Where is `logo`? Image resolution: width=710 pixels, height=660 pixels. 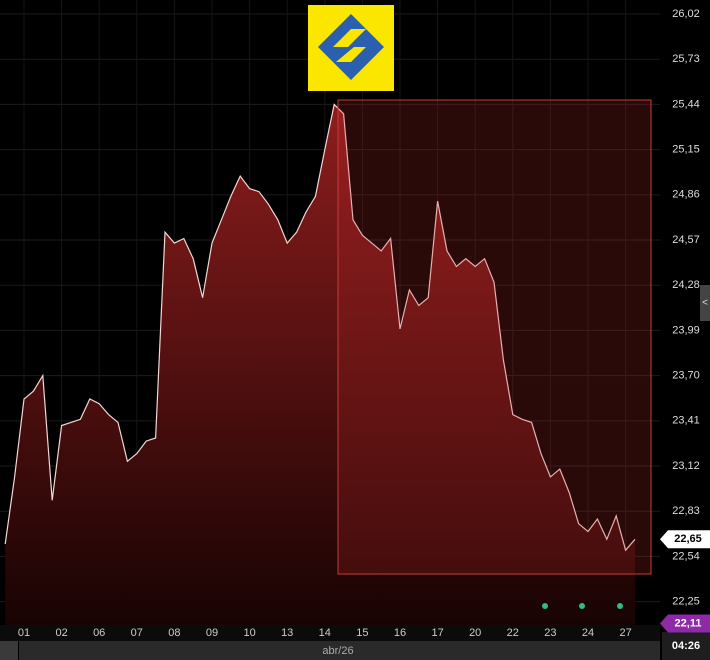
logo is located at coordinates (351, 48).